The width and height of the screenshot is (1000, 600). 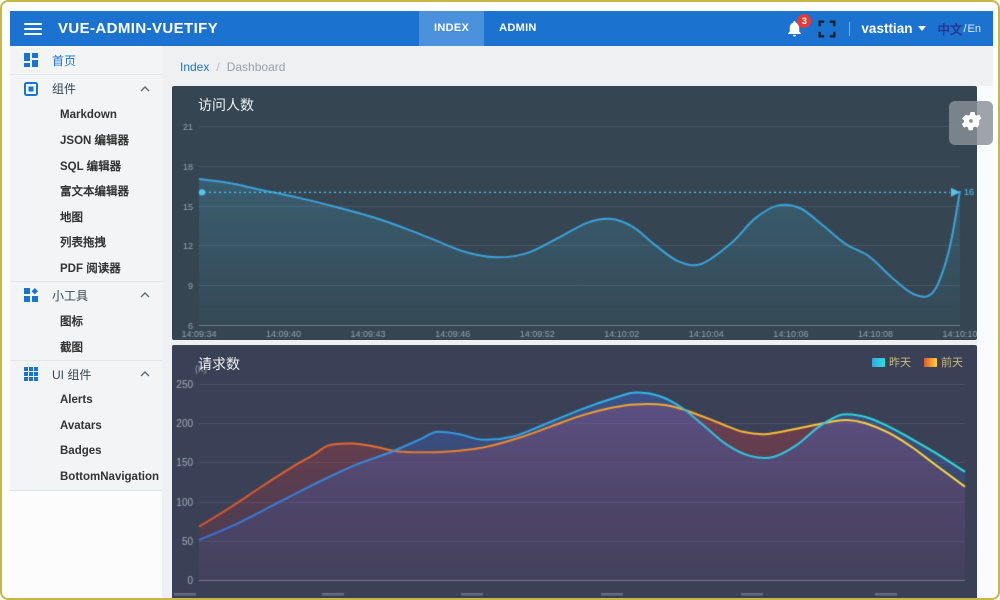 I want to click on widgets-icon, so click(x=31, y=295).